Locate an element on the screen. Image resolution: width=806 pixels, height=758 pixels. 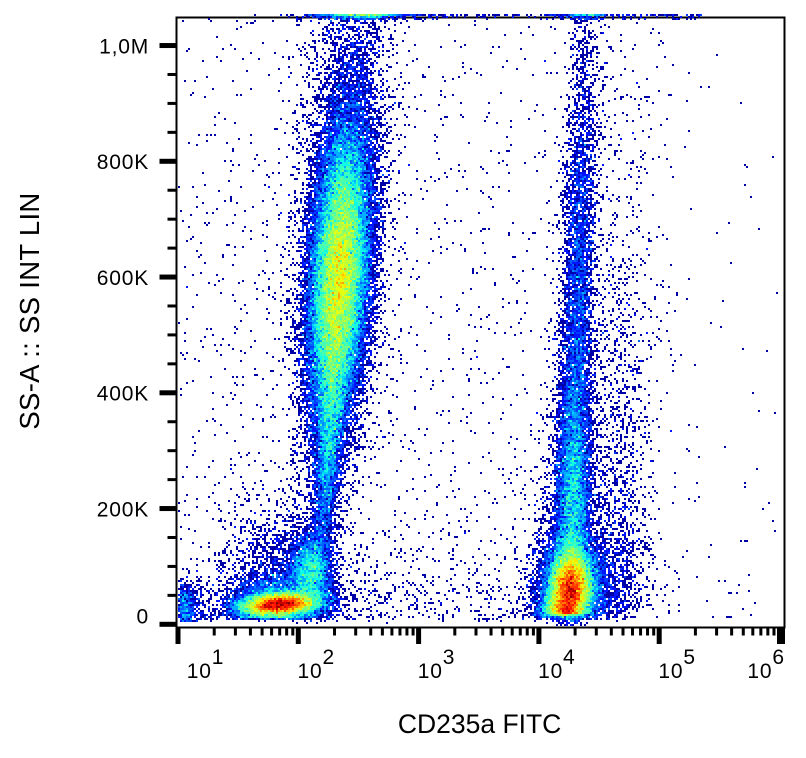
svg-text: 3 is located at coordinates (449, 657).